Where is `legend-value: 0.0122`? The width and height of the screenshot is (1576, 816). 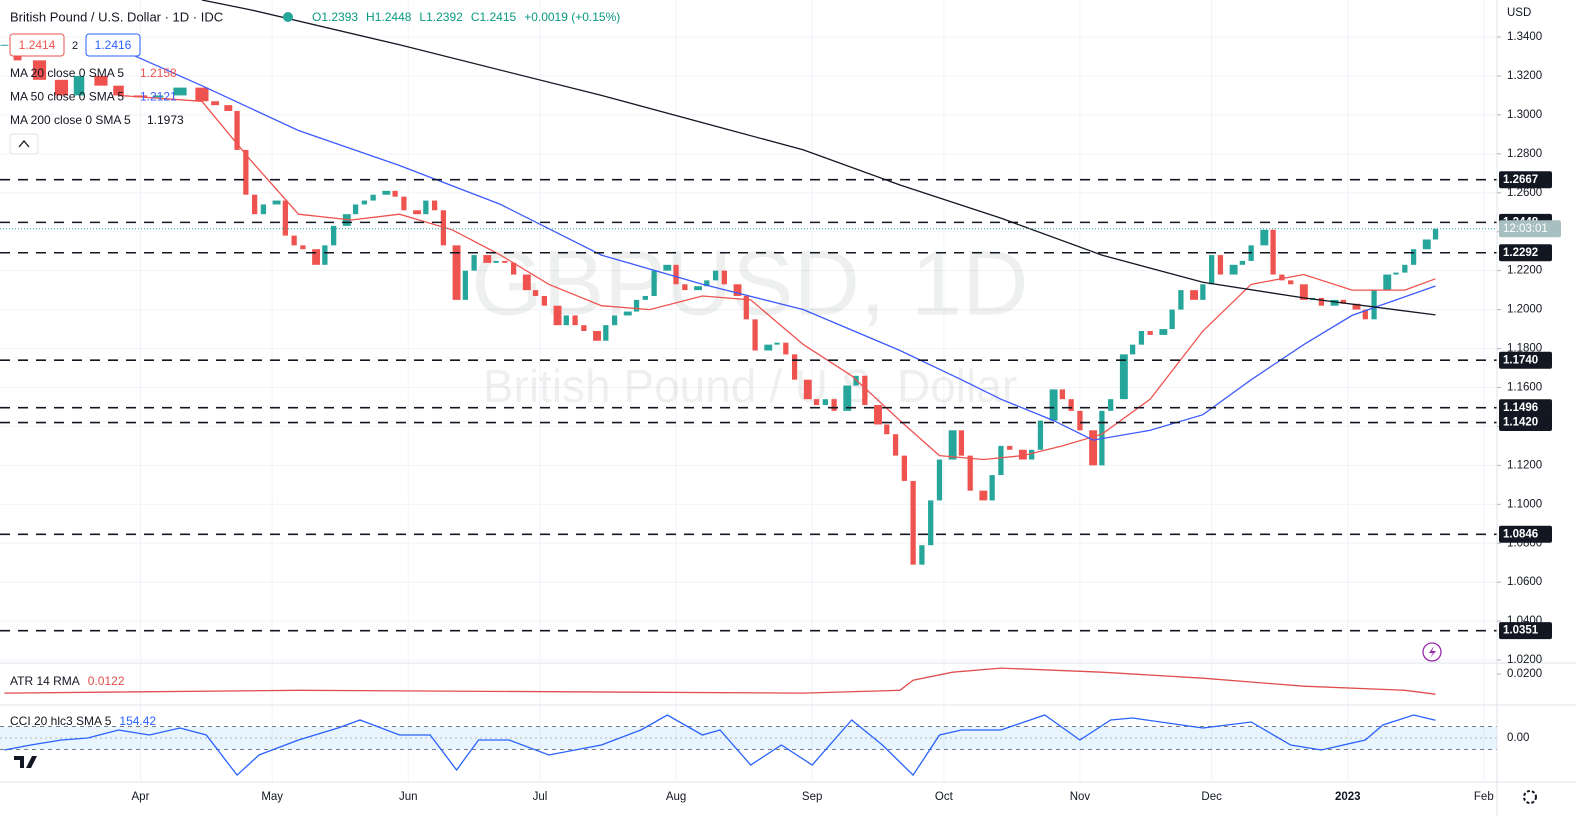 legend-value: 0.0122 is located at coordinates (106, 681).